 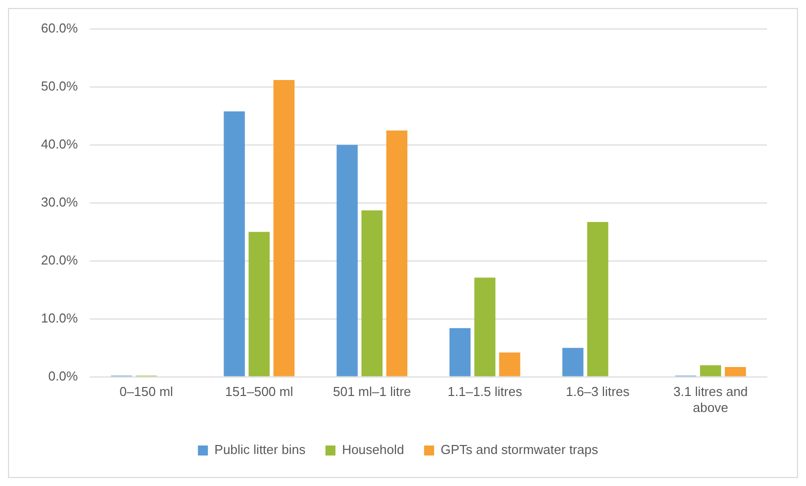 What do you see at coordinates (373, 450) in the screenshot?
I see `legend-label: Household` at bounding box center [373, 450].